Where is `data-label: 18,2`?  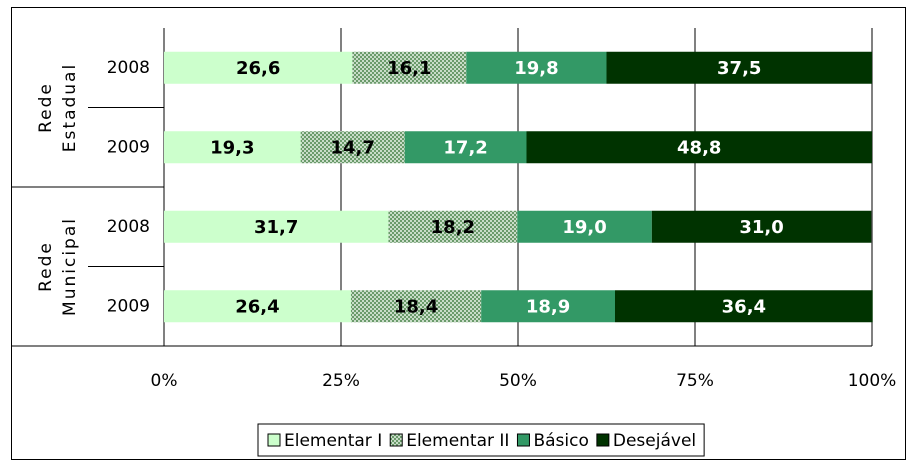 data-label: 18,2 is located at coordinates (453, 227).